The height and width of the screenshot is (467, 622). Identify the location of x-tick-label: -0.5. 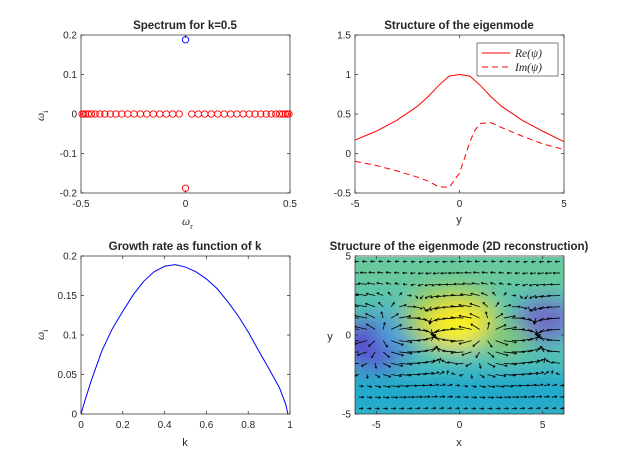
(81, 204).